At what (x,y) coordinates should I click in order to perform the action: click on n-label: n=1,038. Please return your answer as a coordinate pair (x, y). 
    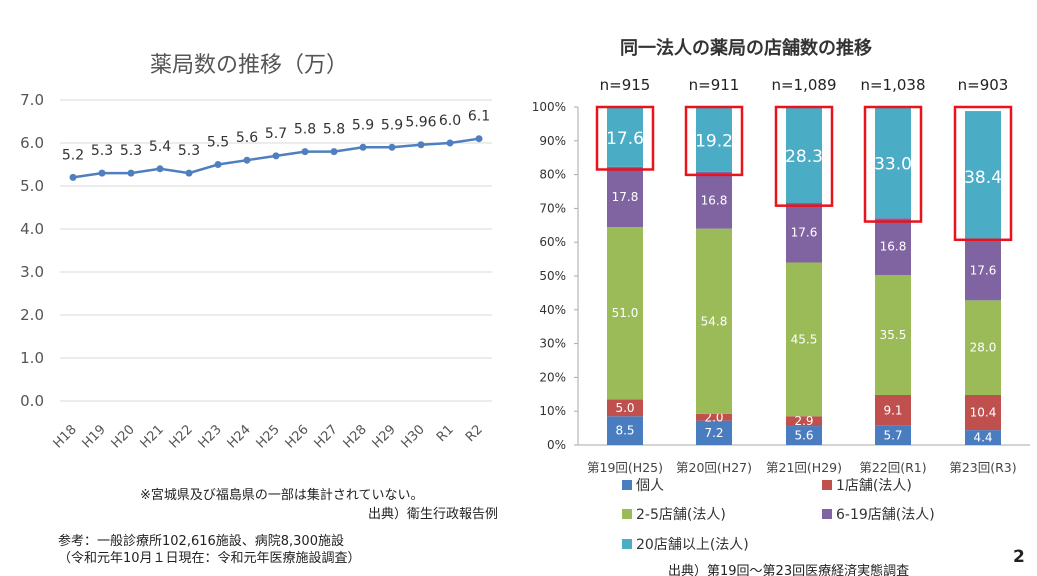
    Looking at the image, I should click on (892, 85).